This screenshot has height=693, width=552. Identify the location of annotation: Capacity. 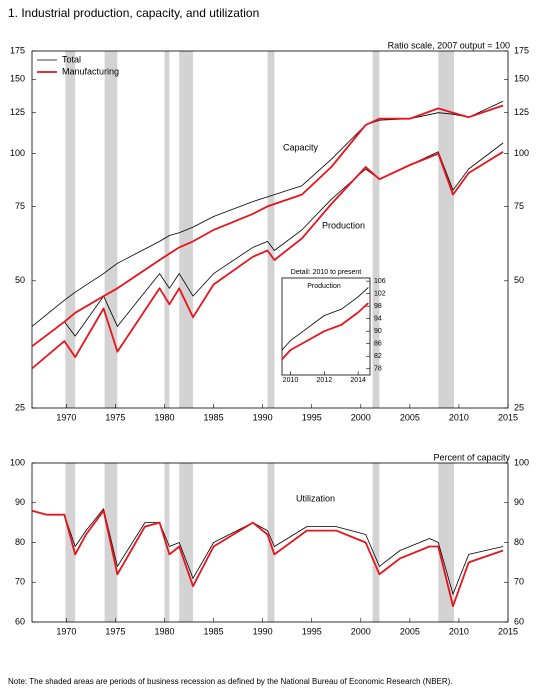
(301, 147).